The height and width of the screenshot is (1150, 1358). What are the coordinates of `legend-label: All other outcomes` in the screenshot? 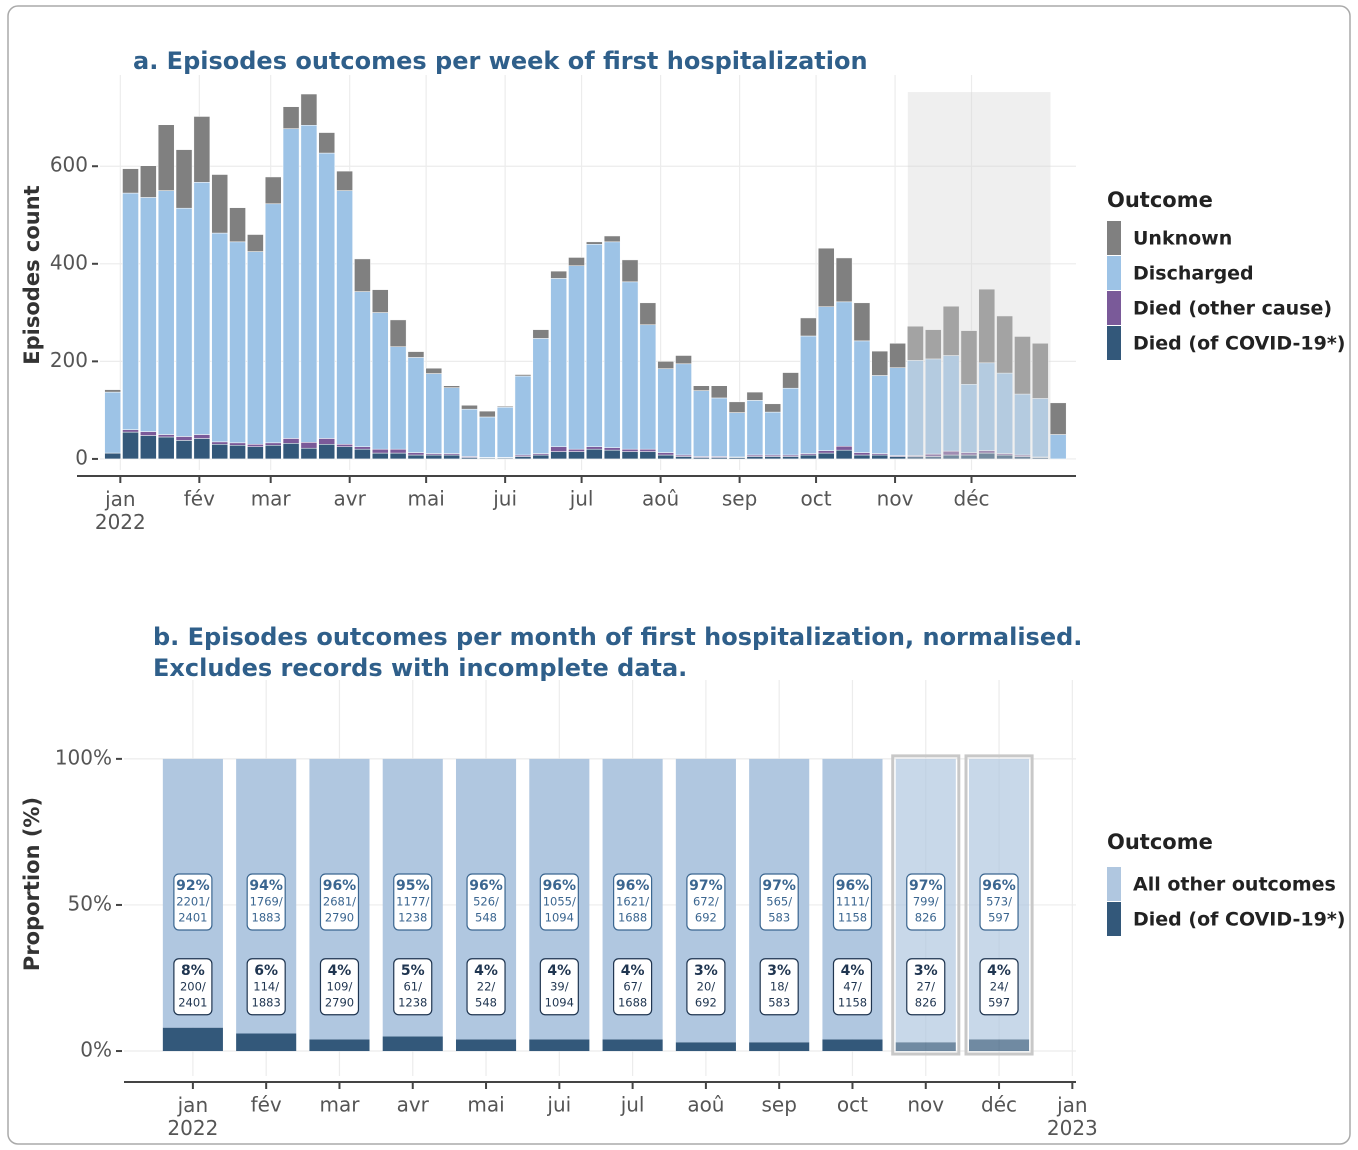 It's located at (1234, 885).